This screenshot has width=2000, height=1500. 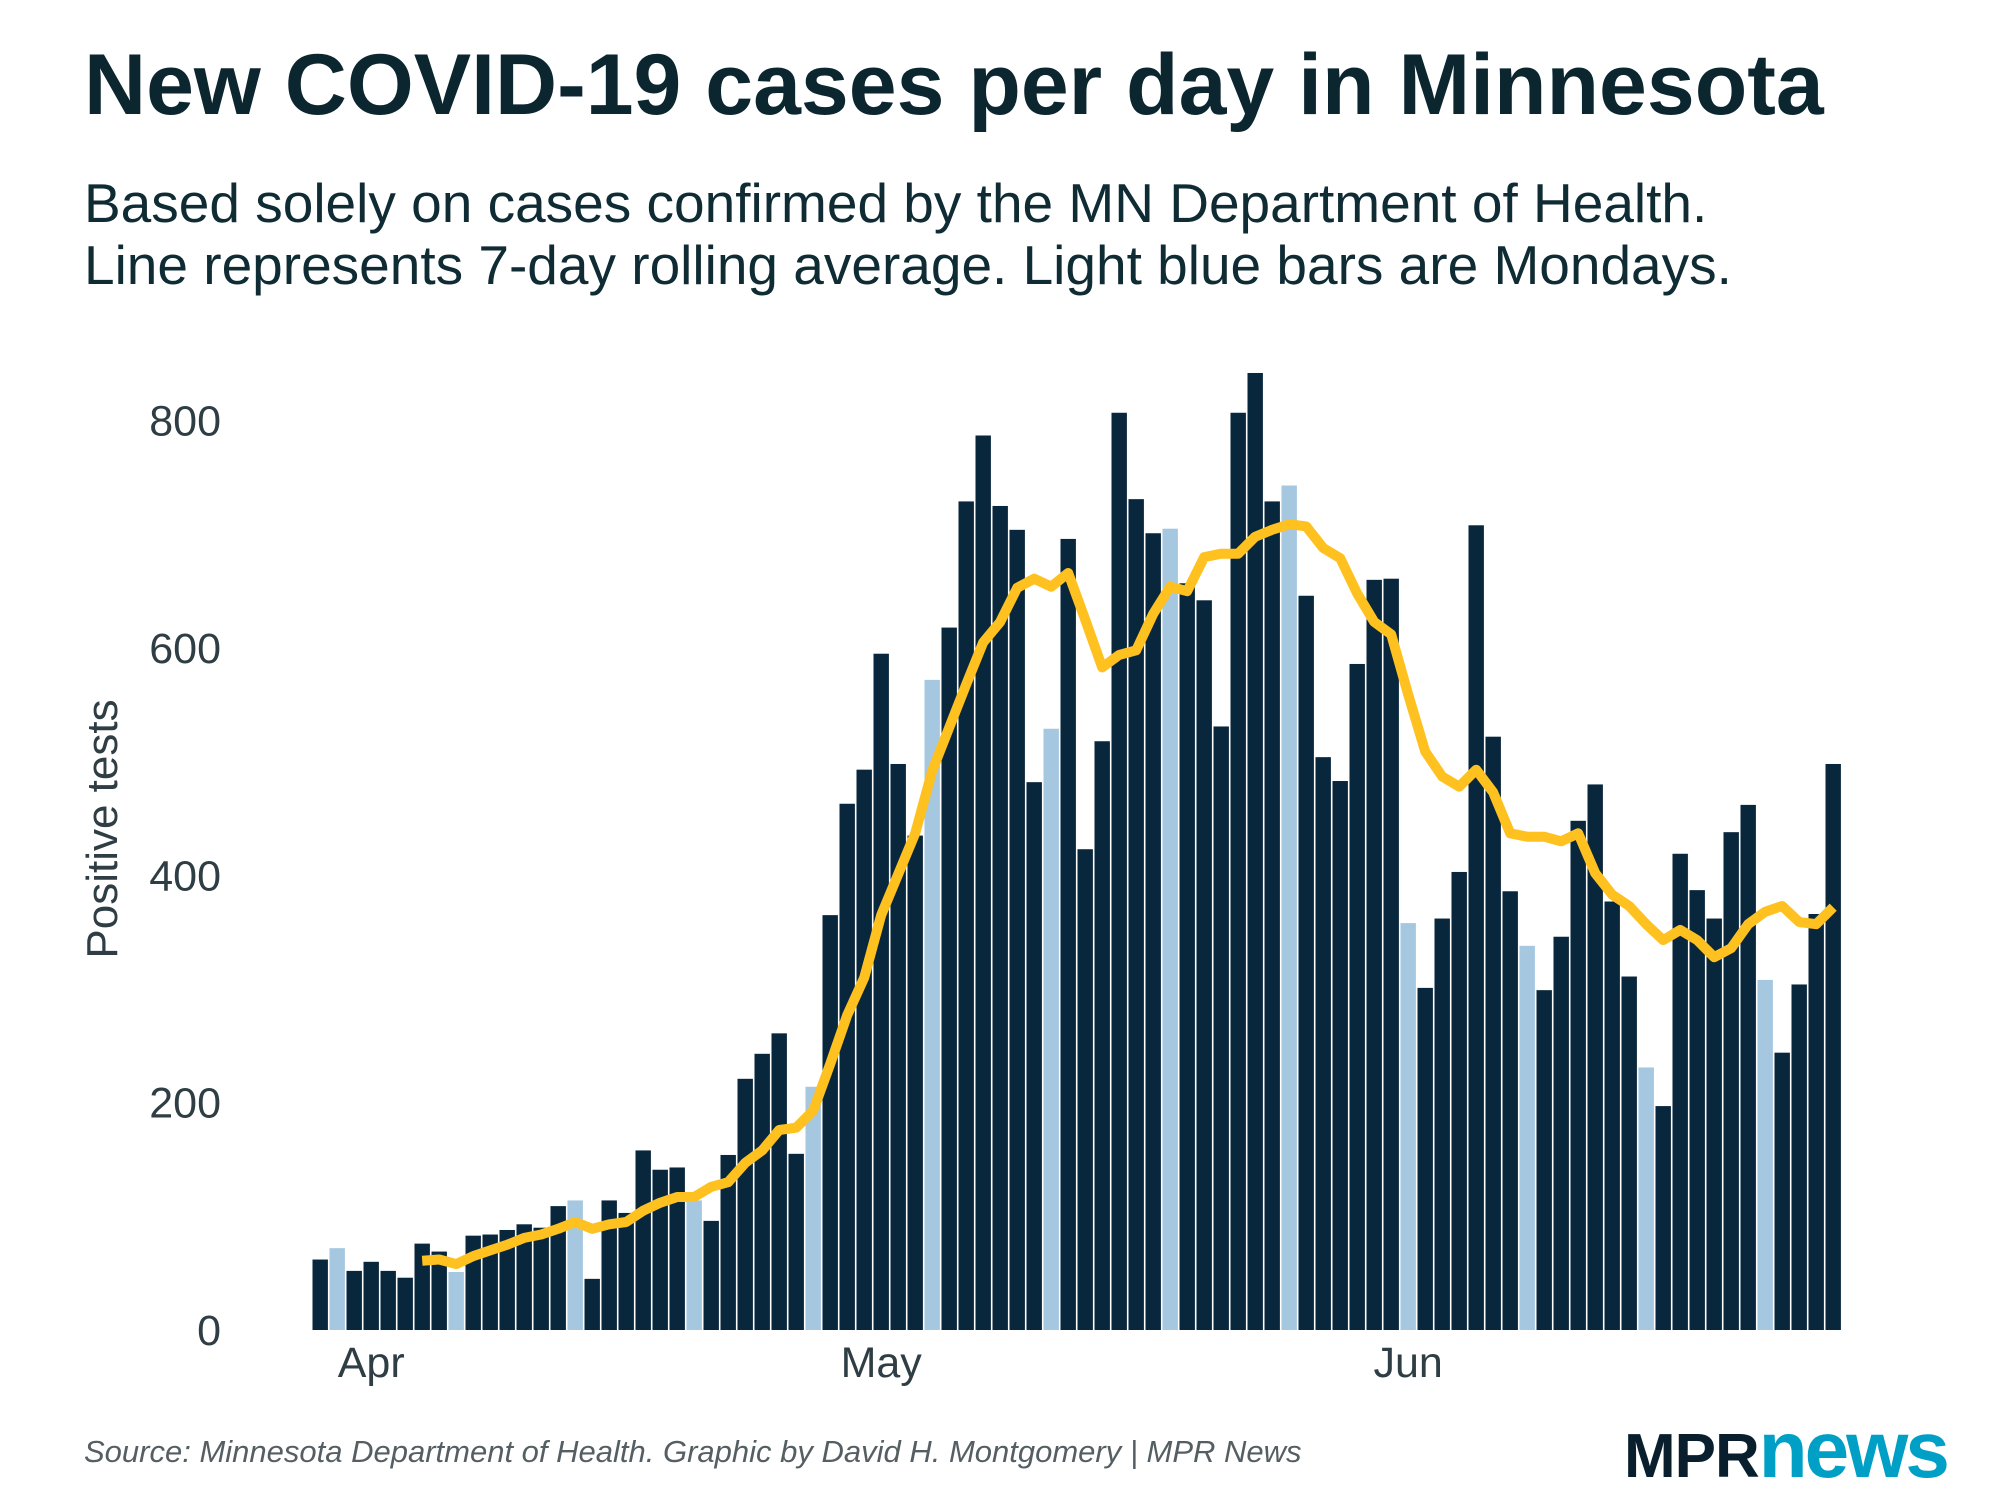 I want to click on x-tick-label: Apr, so click(x=371, y=1363).